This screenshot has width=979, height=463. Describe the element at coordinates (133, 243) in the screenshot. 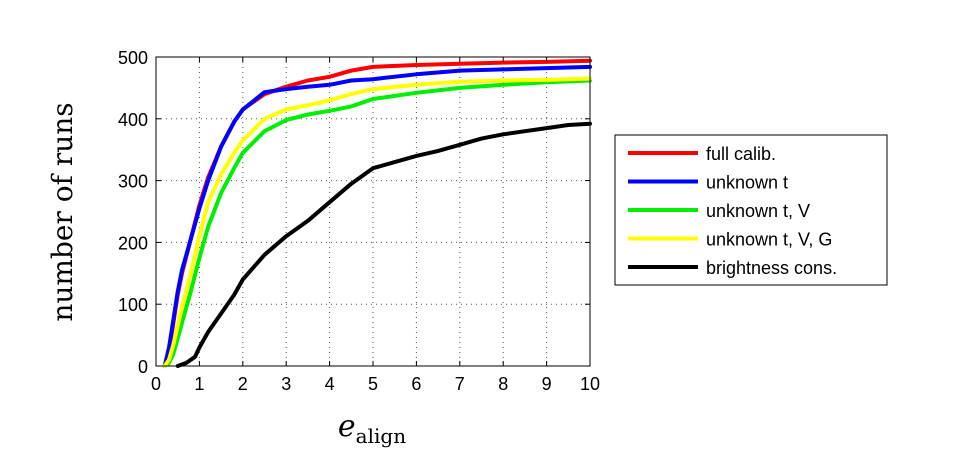

I see `y-tick-label: 200` at that location.